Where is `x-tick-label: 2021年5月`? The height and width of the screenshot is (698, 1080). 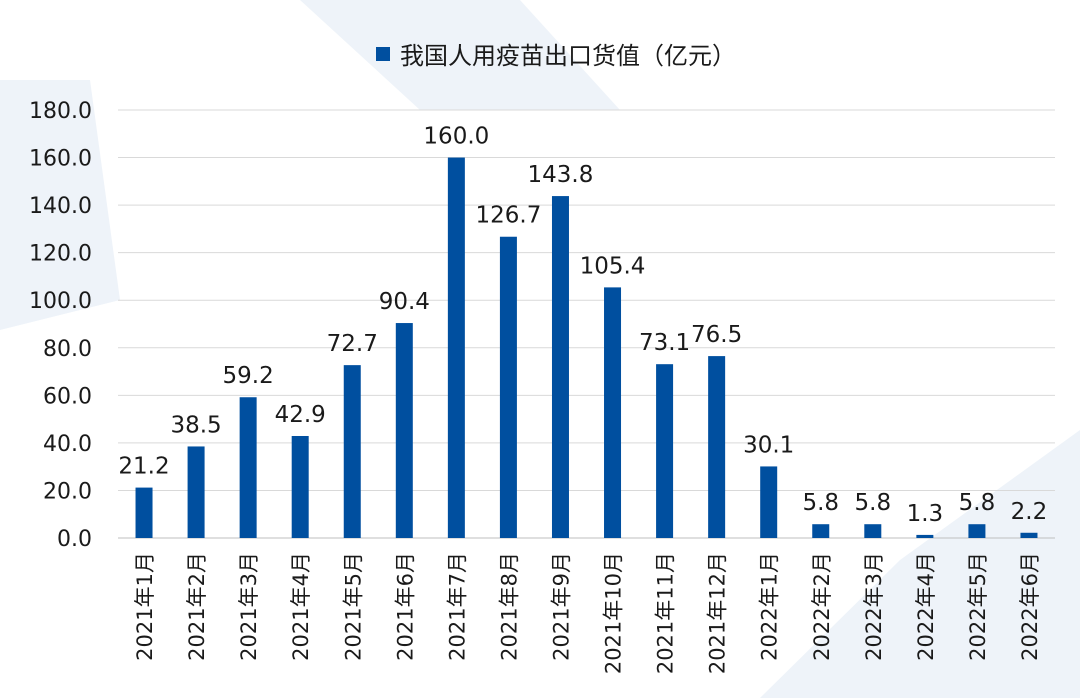 x-tick-label: 2021年5月 is located at coordinates (353, 606).